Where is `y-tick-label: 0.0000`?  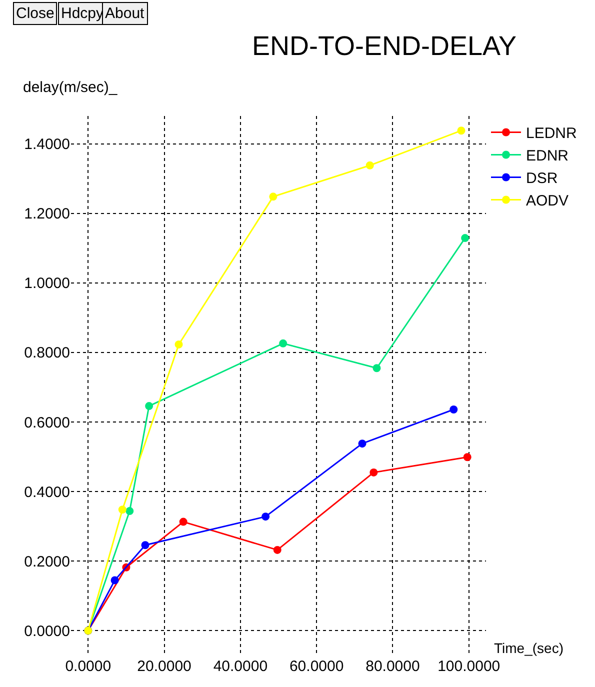
y-tick-label: 0.0000 is located at coordinates (47, 631).